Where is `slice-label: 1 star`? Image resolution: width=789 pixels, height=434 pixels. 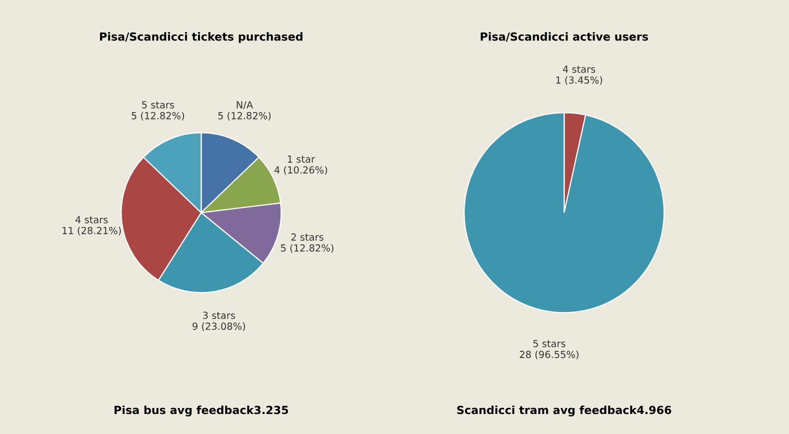 slice-label: 1 star is located at coordinates (301, 159).